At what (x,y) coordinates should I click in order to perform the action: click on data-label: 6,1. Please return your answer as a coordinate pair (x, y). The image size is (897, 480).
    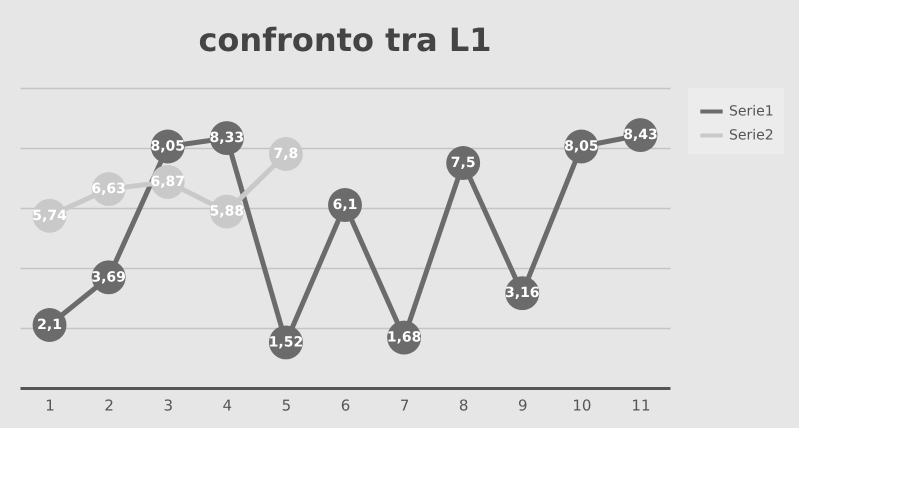
    Looking at the image, I should click on (345, 205).